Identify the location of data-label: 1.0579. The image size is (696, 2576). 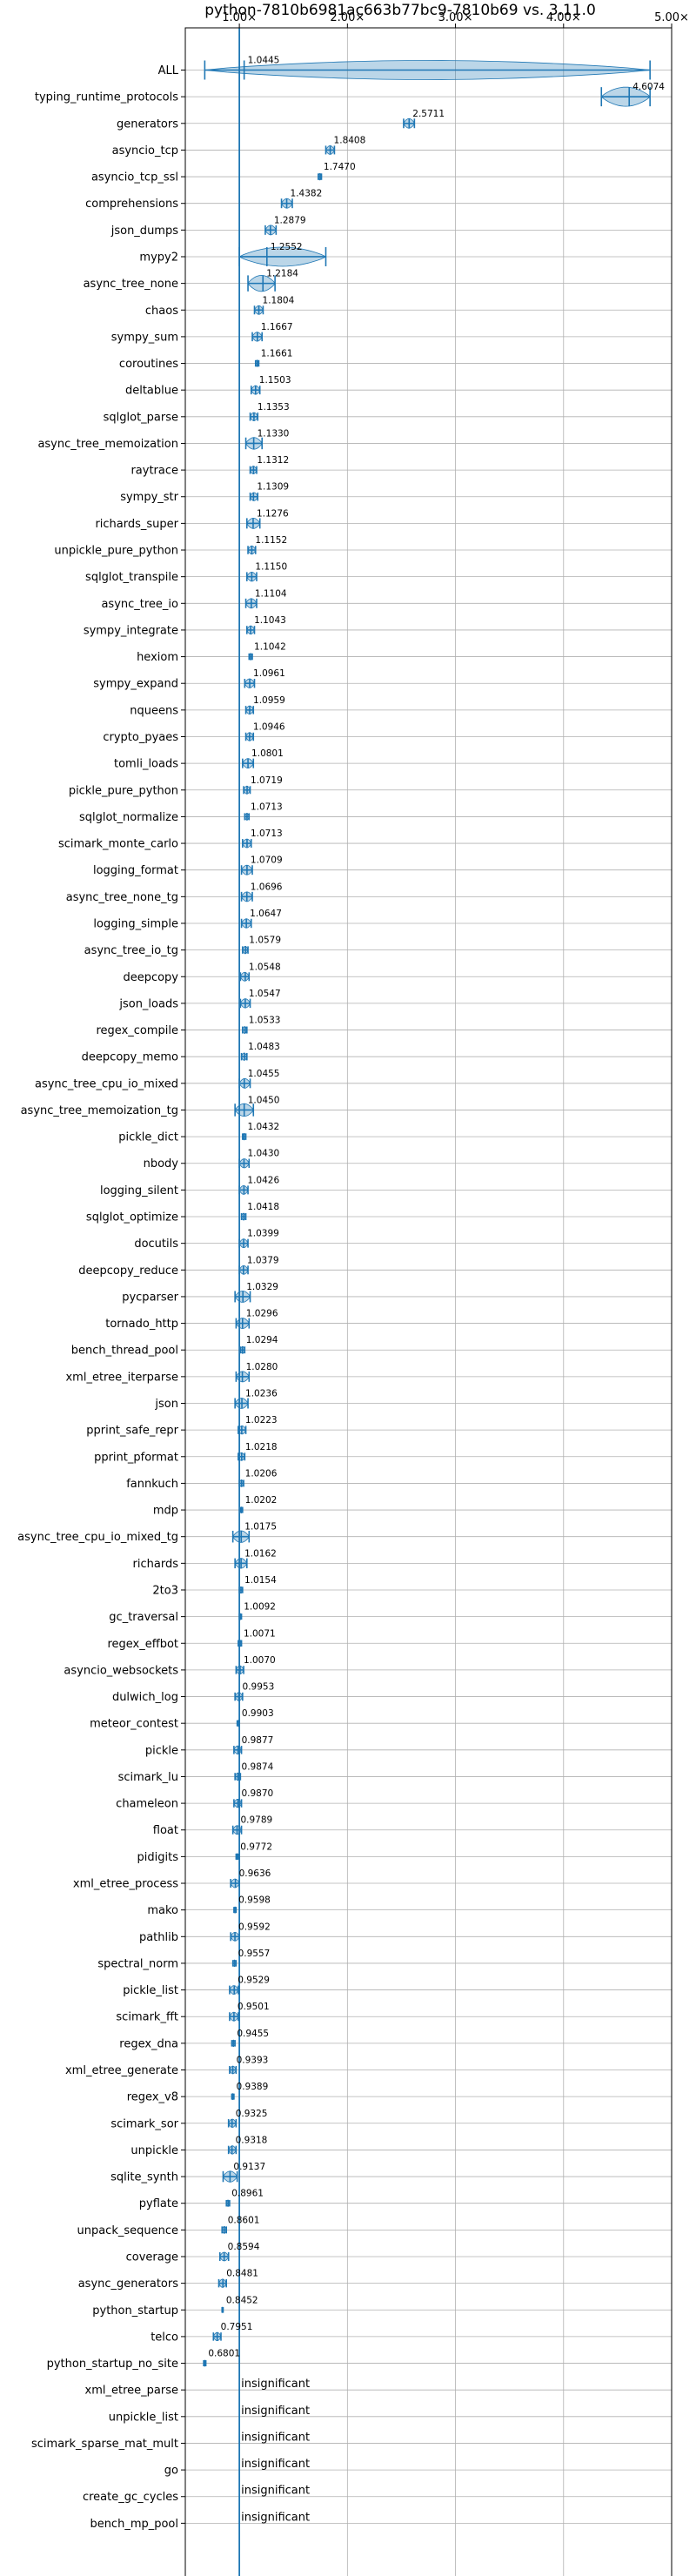
(265, 941).